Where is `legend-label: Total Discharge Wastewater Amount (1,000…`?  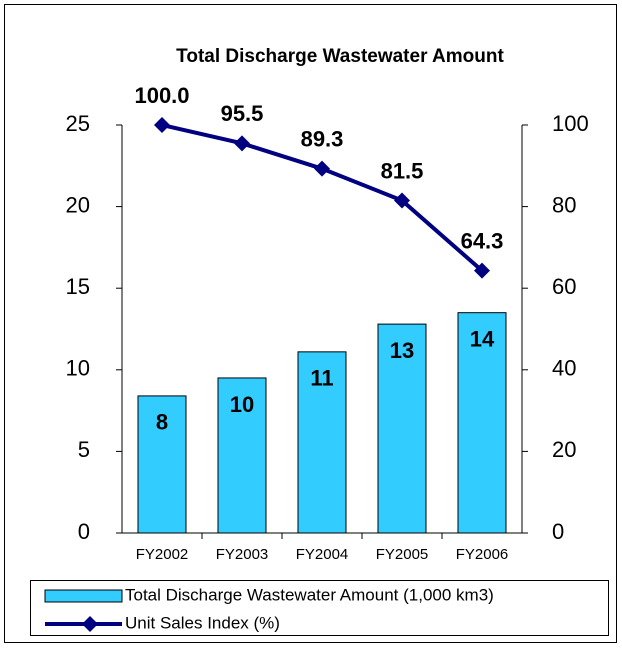 legend-label: Total Discharge Wastewater Amount (1,000… is located at coordinates (309, 594).